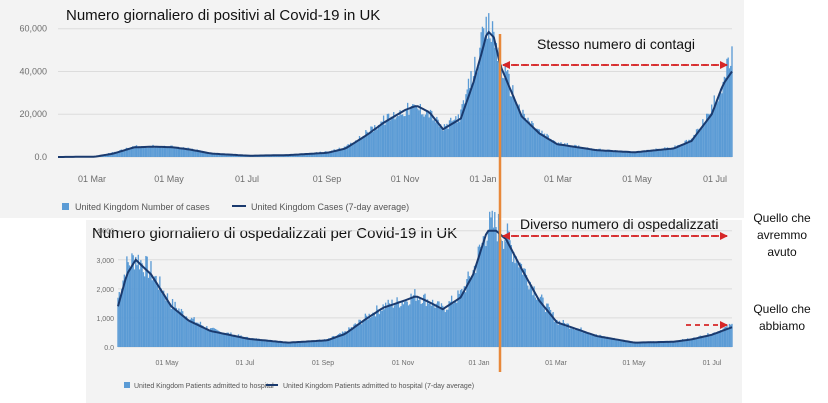 This screenshot has width=828, height=403. Describe the element at coordinates (247, 179) in the screenshot. I see `x-tick-label: 01 Jul` at that location.